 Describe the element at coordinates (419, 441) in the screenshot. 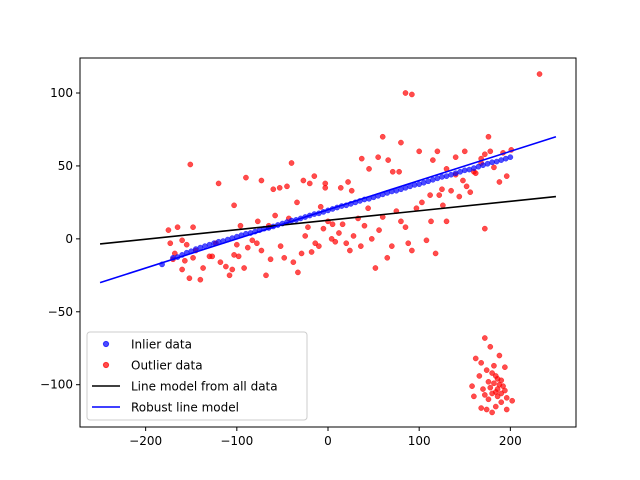

I see `x-tick-label: 100` at that location.